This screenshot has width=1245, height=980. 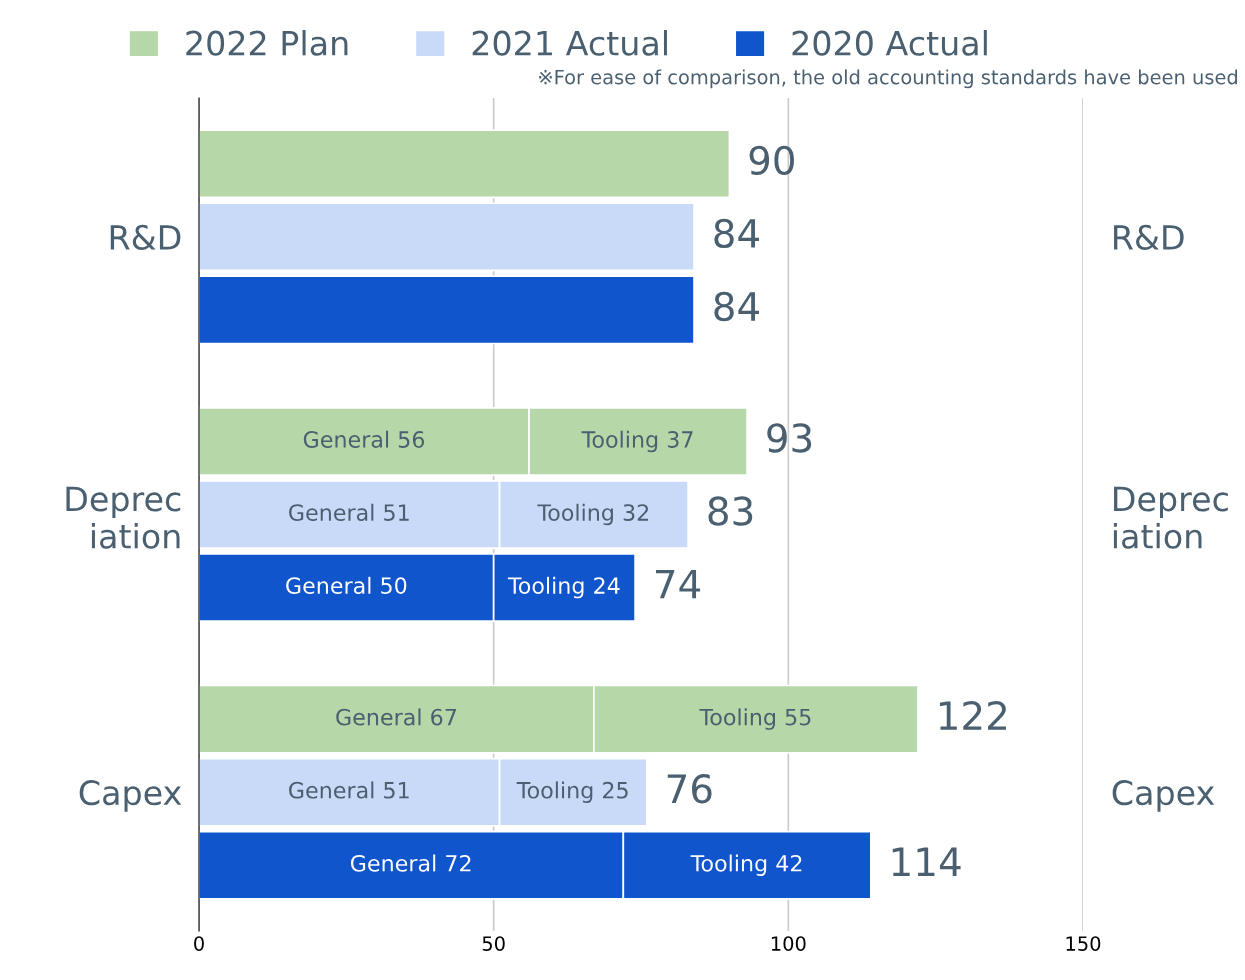 What do you see at coordinates (572, 792) in the screenshot?
I see `data-label: Tooling 25` at bounding box center [572, 792].